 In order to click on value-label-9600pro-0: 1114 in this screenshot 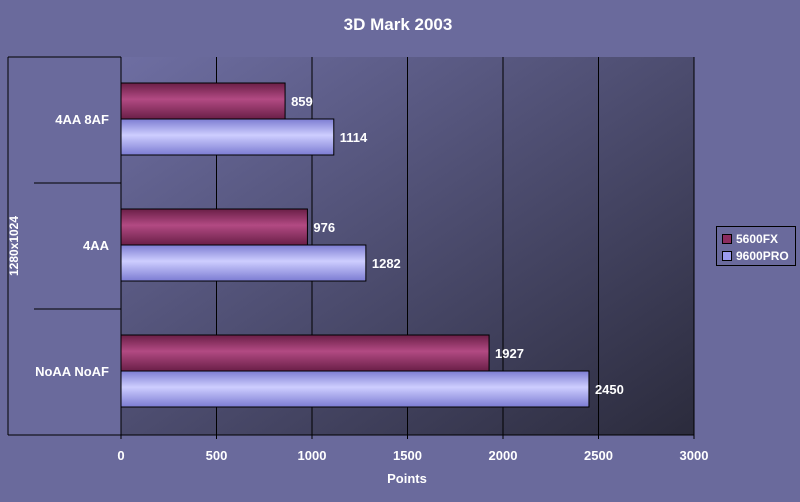, I will do `click(354, 137)`.